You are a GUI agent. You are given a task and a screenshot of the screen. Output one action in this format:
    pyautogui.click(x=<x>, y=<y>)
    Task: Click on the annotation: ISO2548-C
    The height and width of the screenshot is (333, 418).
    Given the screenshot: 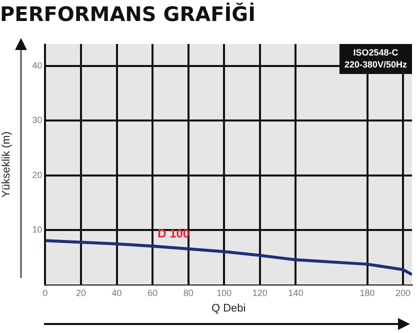 What is the action you would take?
    pyautogui.click(x=376, y=52)
    